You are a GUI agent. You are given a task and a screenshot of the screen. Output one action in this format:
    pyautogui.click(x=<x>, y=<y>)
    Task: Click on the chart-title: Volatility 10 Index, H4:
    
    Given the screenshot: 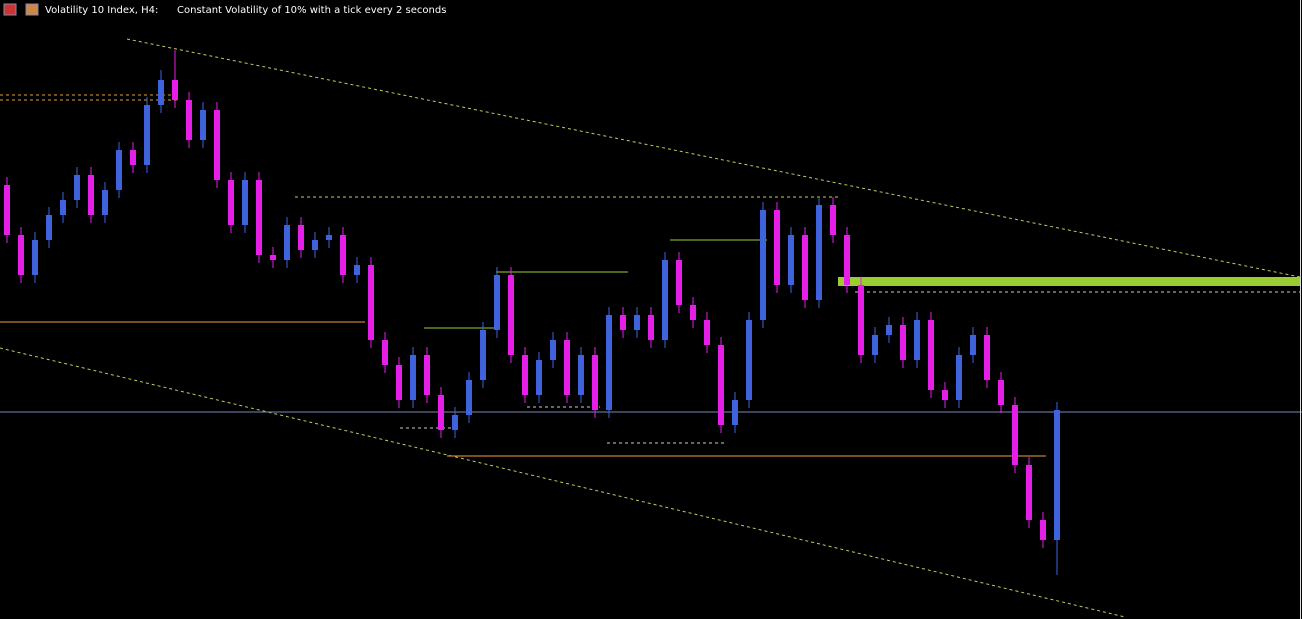 What is the action you would take?
    pyautogui.click(x=101, y=10)
    